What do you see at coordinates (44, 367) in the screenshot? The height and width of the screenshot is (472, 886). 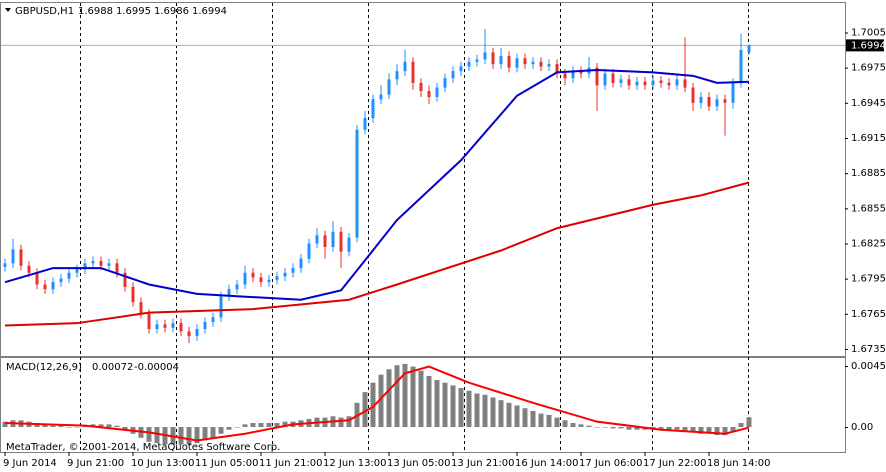 I see `macd-title: MACD(12,26,9)` at bounding box center [44, 367].